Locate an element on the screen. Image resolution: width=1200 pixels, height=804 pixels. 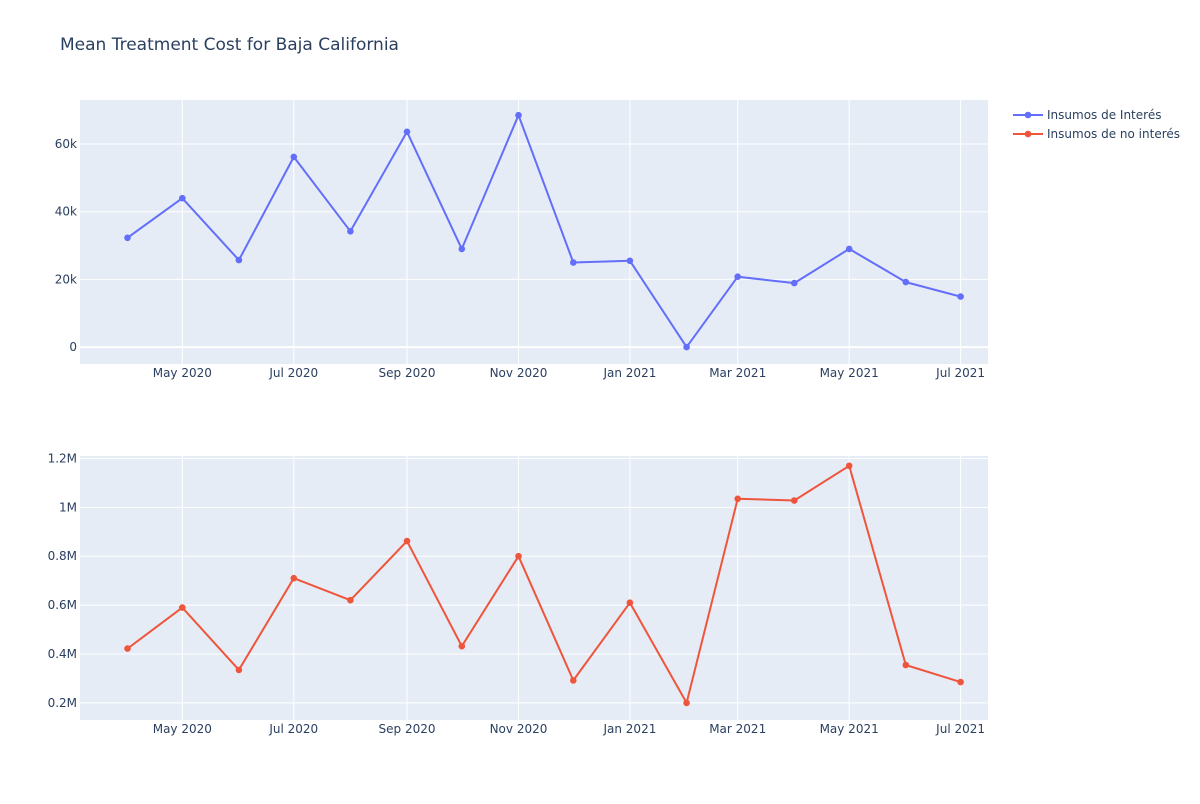
y-tick-label: 0.6M is located at coordinates (62, 605).